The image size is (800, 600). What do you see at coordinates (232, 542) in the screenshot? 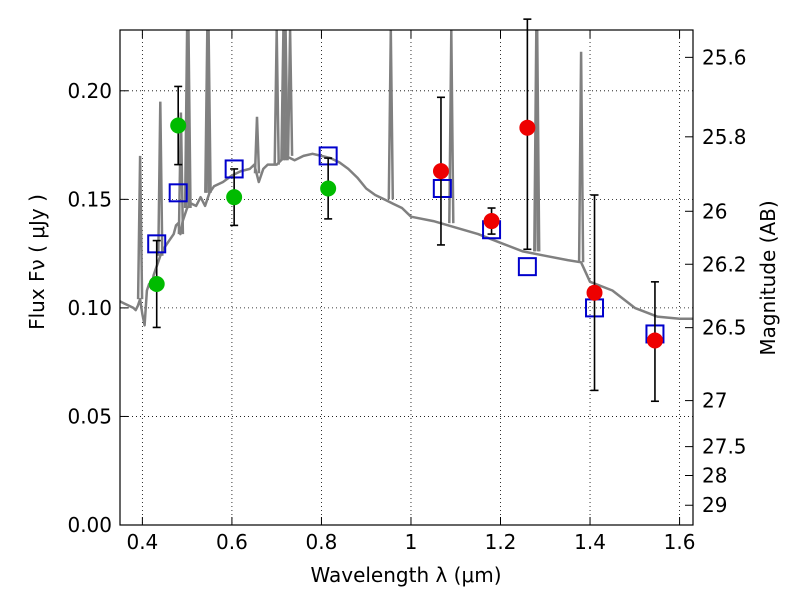
I see `x-tick-label: 0.6` at bounding box center [232, 542].